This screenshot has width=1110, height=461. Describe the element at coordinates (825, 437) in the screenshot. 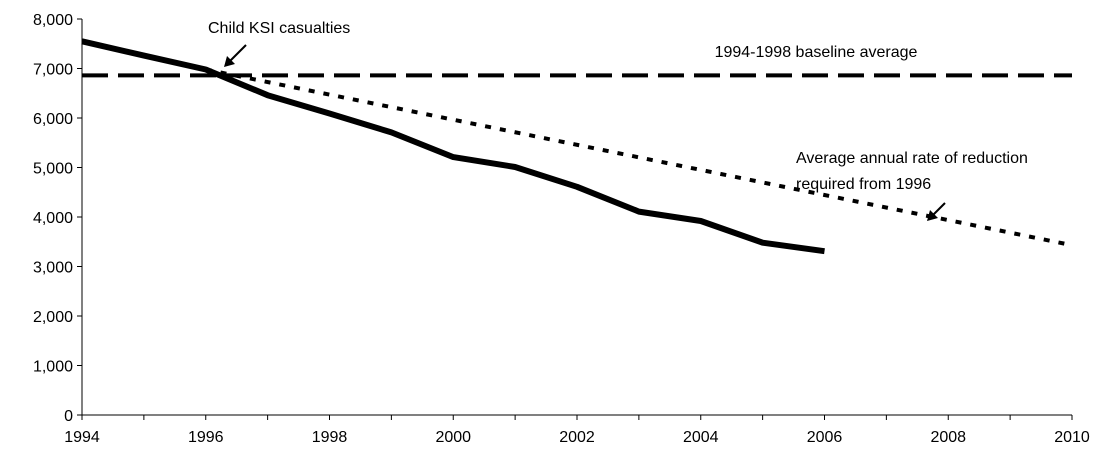

I see `x-tick-label: 2006` at that location.